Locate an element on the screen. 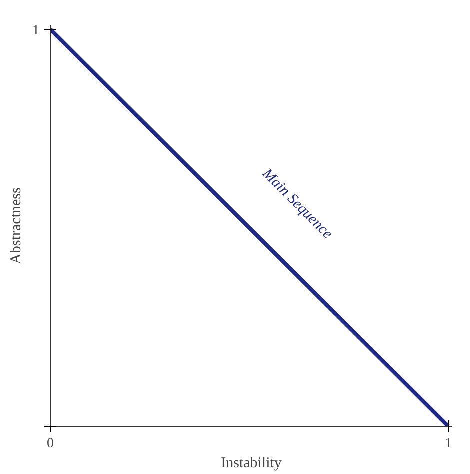 The image size is (470, 474). x-axis-title: Instability is located at coordinates (251, 464).